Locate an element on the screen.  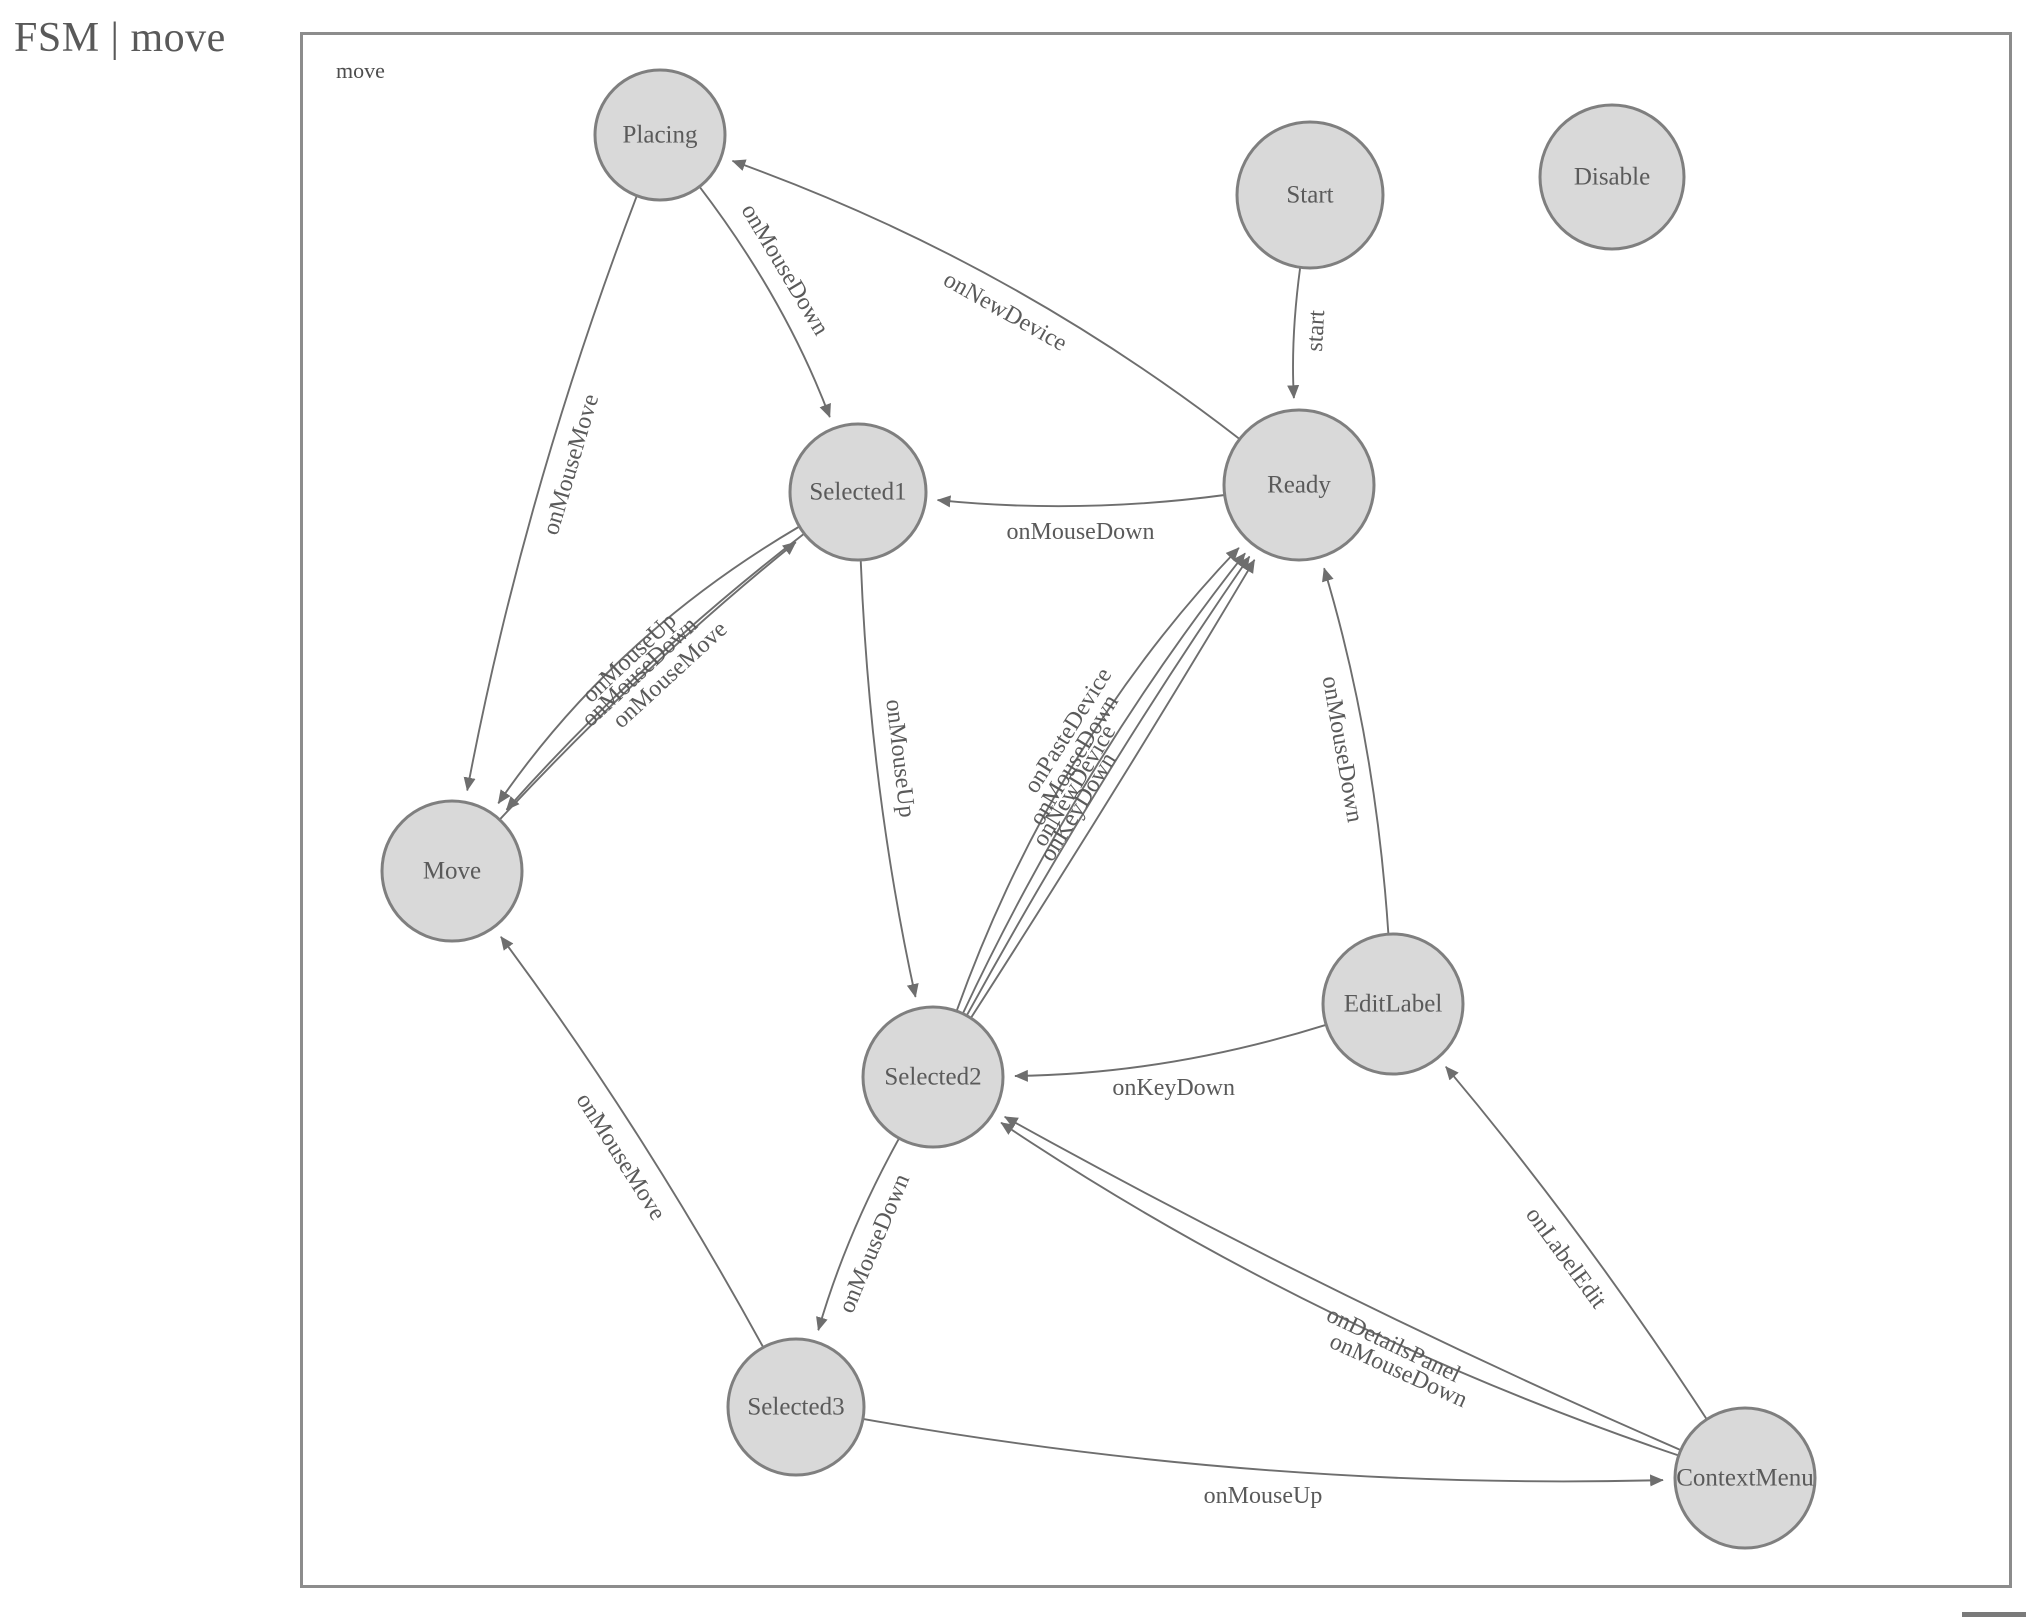
node-shape-placing is located at coordinates (660, 135).